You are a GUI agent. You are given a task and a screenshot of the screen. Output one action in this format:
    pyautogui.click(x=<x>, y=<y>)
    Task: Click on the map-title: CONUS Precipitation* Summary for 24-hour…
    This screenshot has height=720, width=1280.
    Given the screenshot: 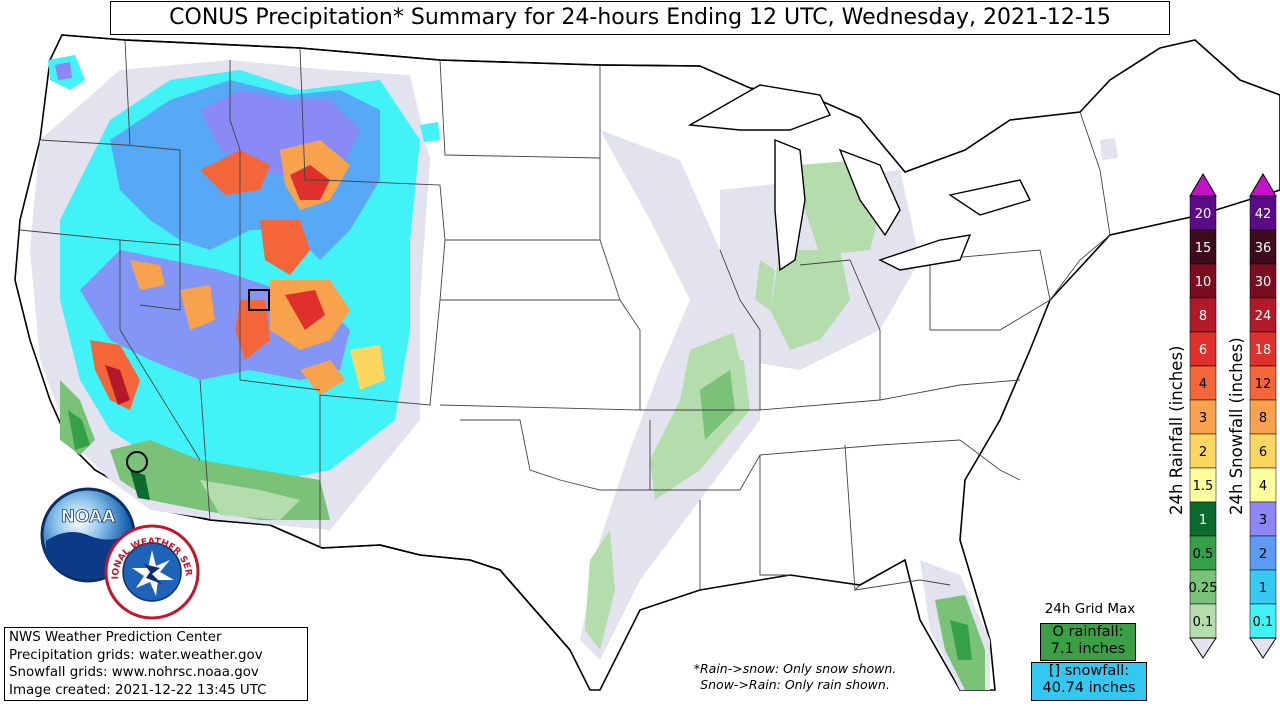 What is the action you would take?
    pyautogui.click(x=640, y=18)
    